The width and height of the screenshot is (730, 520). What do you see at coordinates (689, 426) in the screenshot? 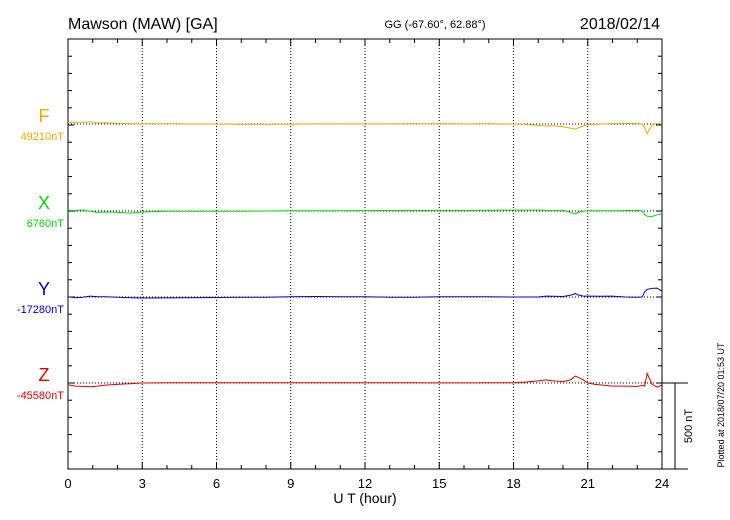
I see `scale-bar-label: 500 nT` at bounding box center [689, 426].